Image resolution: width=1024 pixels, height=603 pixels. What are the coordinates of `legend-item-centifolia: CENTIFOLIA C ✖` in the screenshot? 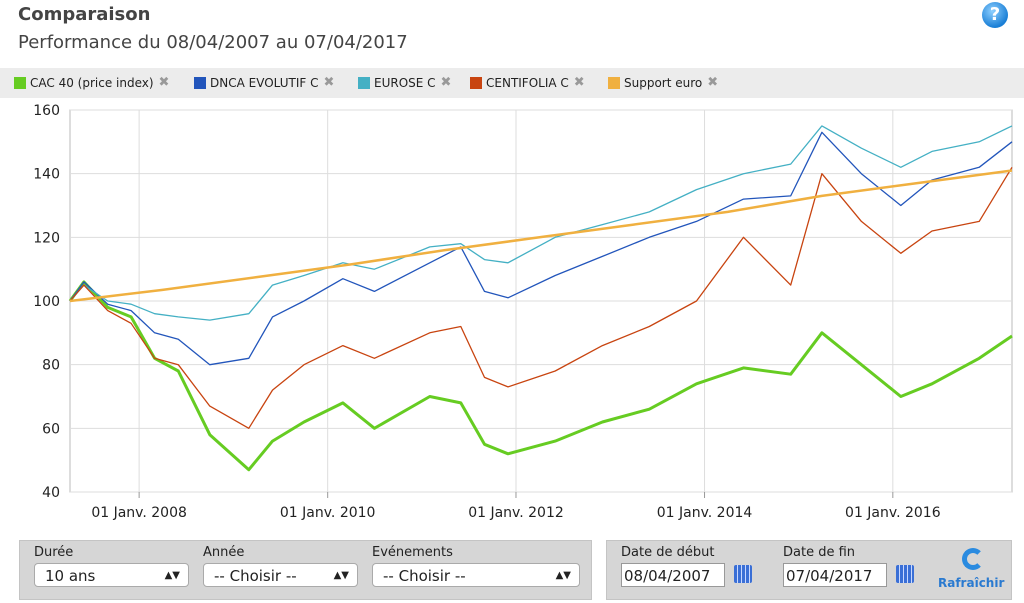 It's located at (527, 82).